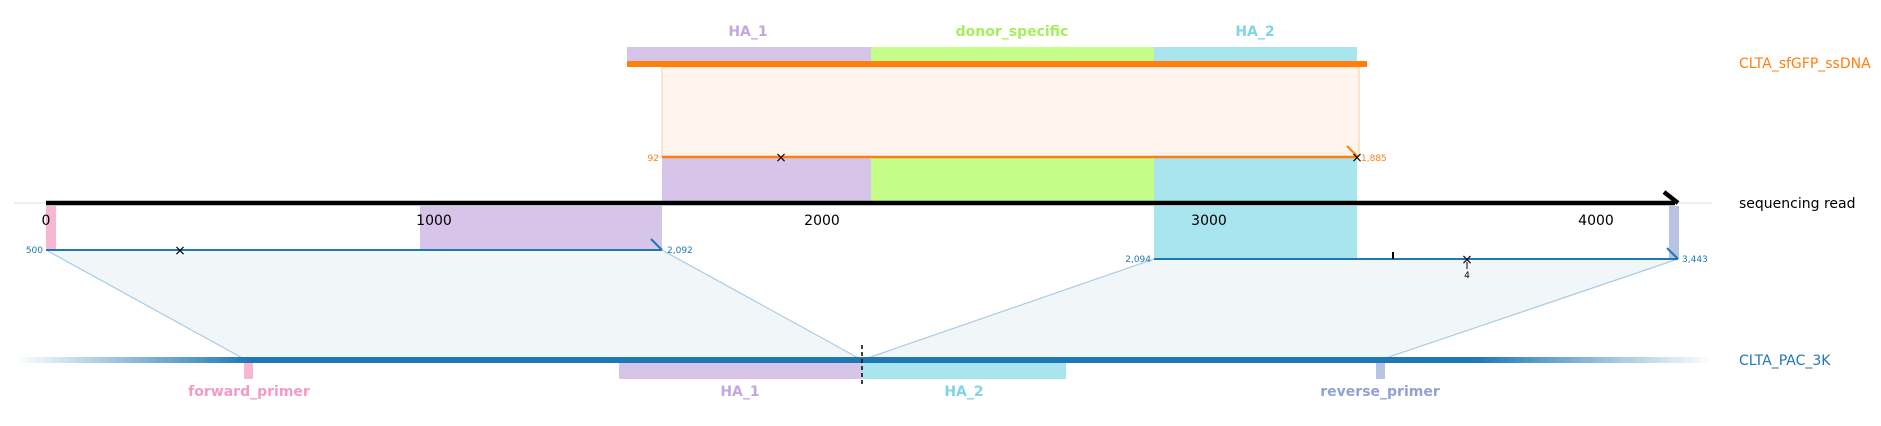 This screenshot has width=1881, height=426. I want to click on reference-name: CLTA_PAC_3K, so click(1785, 361).